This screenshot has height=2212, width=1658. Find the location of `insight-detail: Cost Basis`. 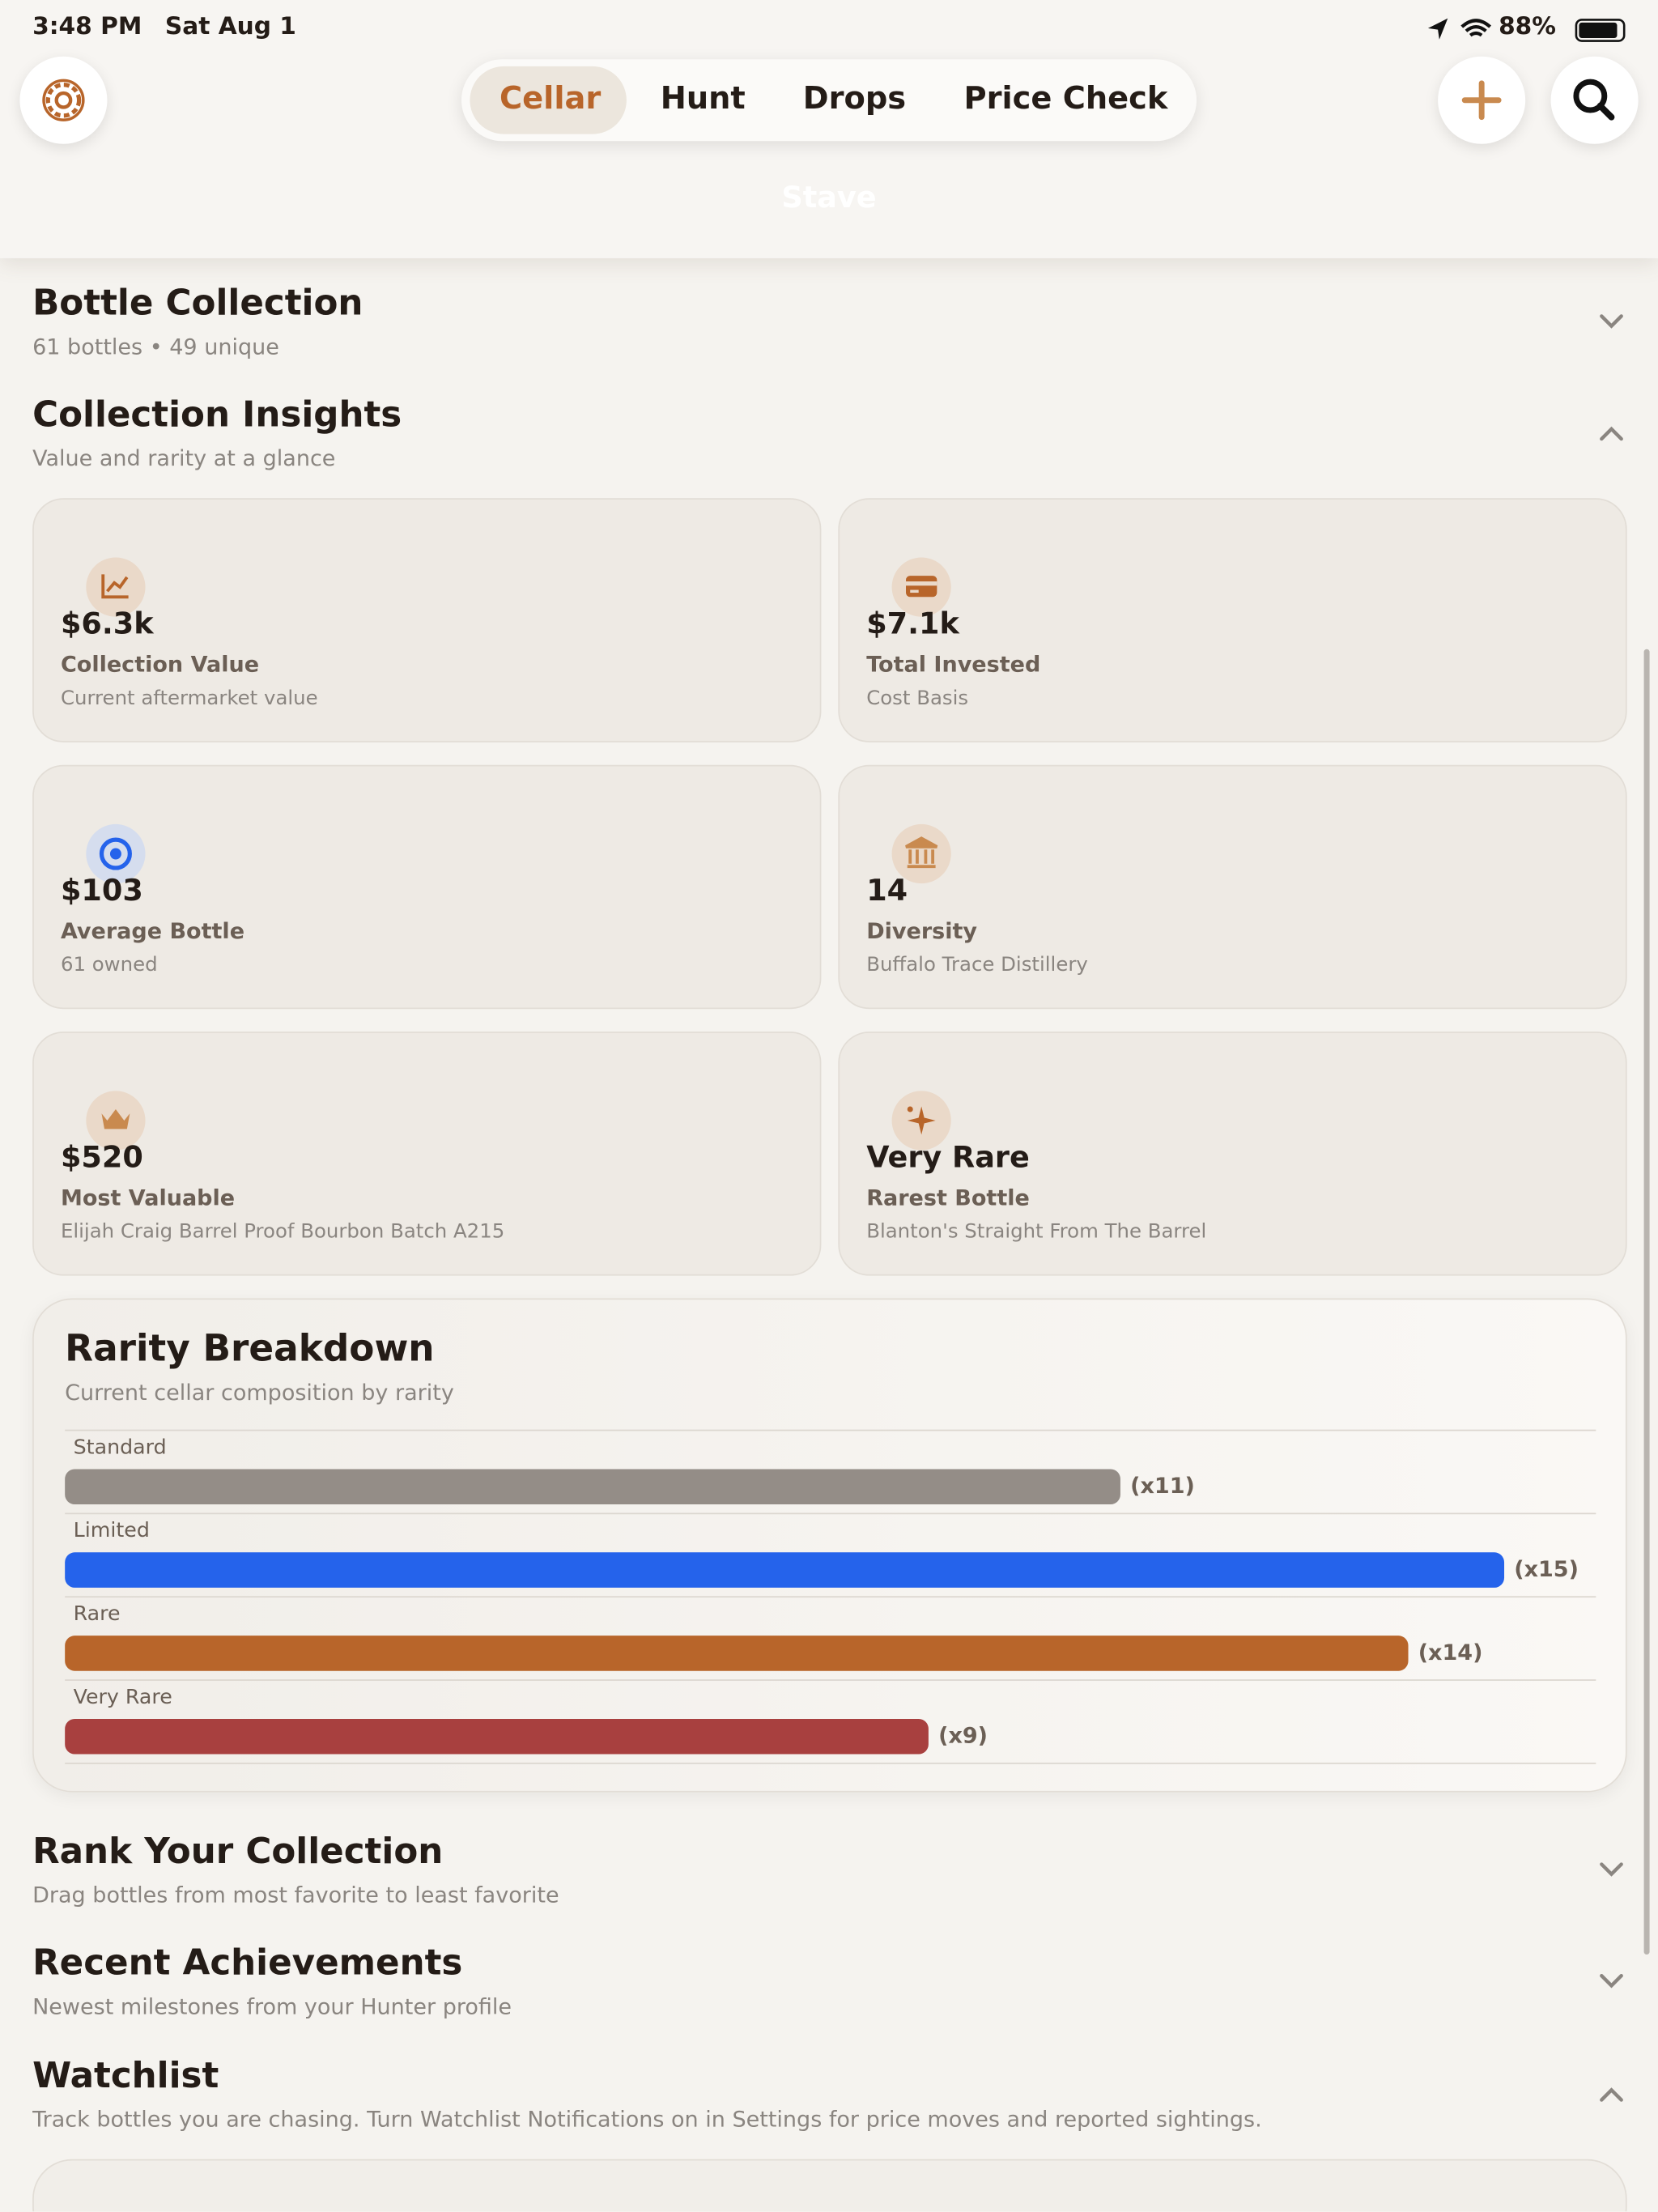

insight-detail: Cost Basis is located at coordinates (917, 699).